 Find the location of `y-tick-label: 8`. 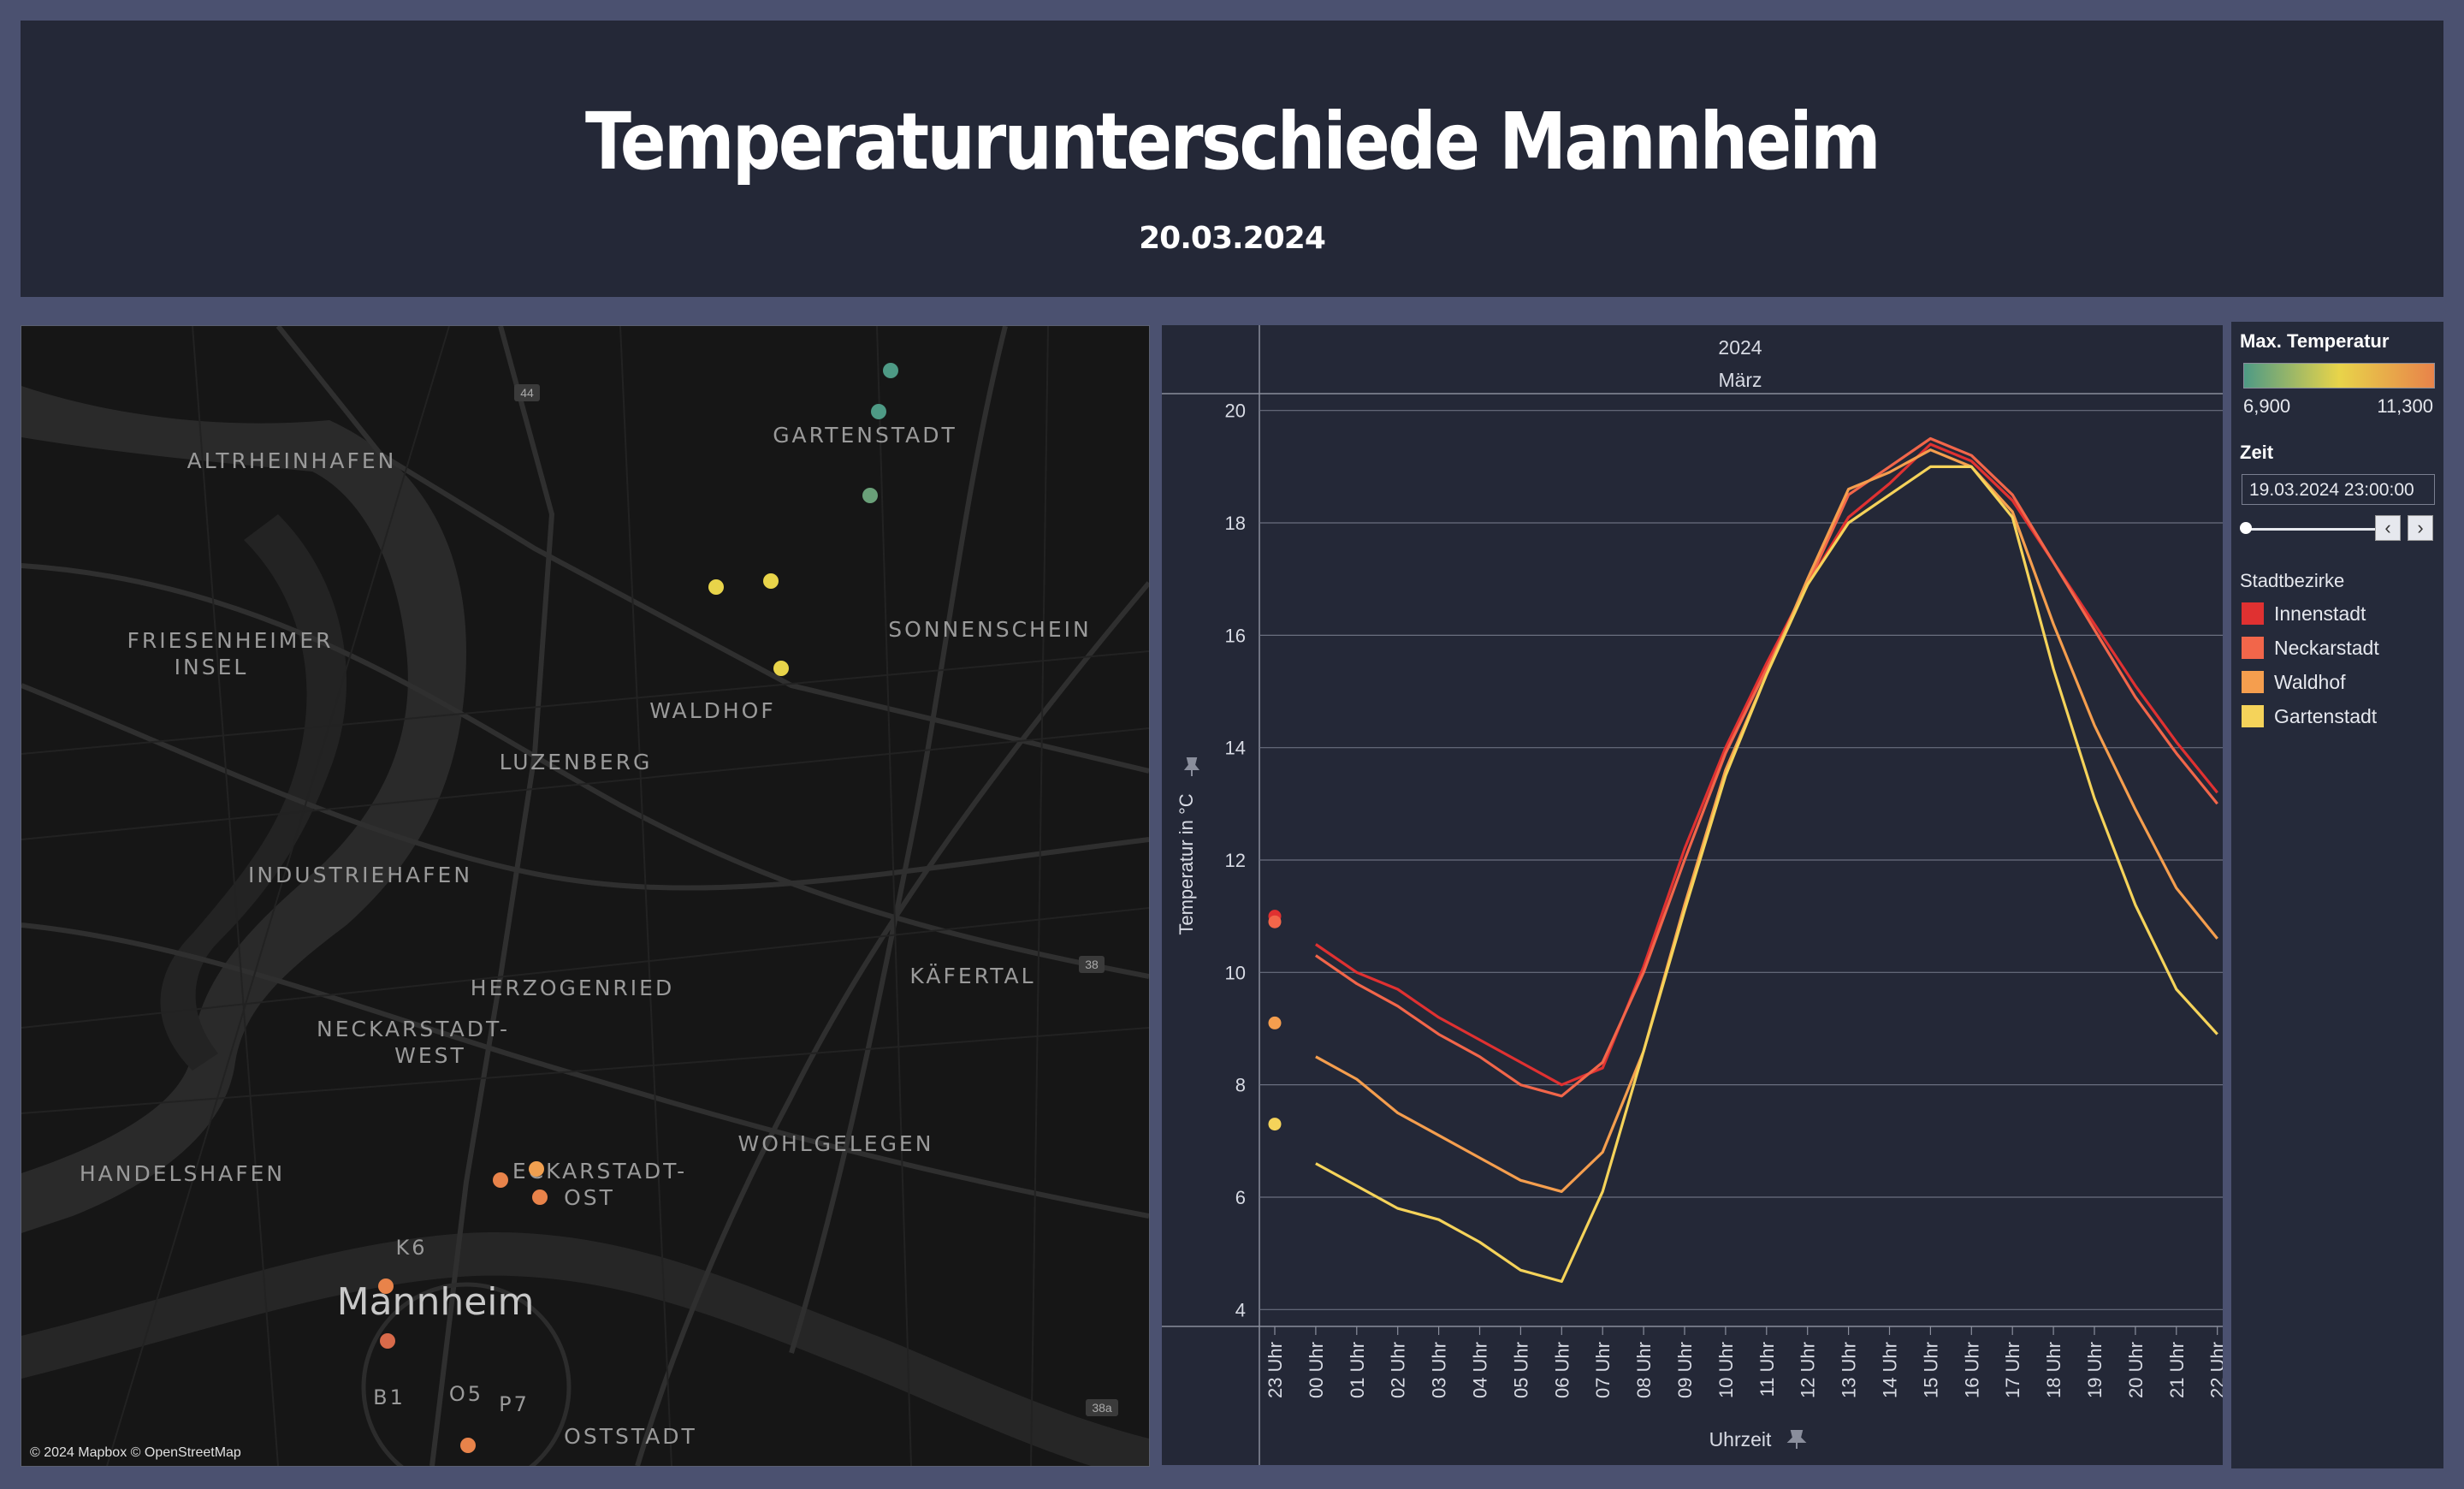

y-tick-label: 8 is located at coordinates (1240, 1085).